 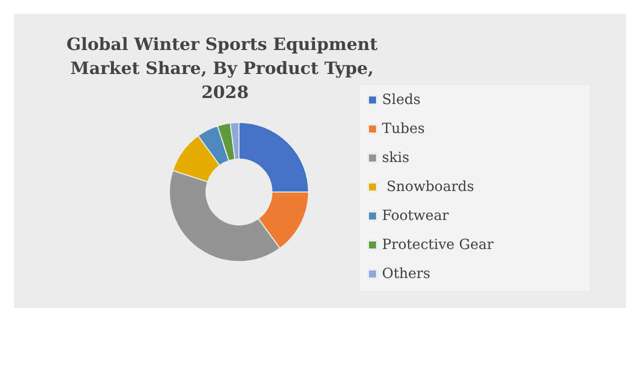 What do you see at coordinates (225, 69) in the screenshot?
I see `chart-title: Global Winter Sports Equipment Market Share, By Product Type, 2028` at bounding box center [225, 69].